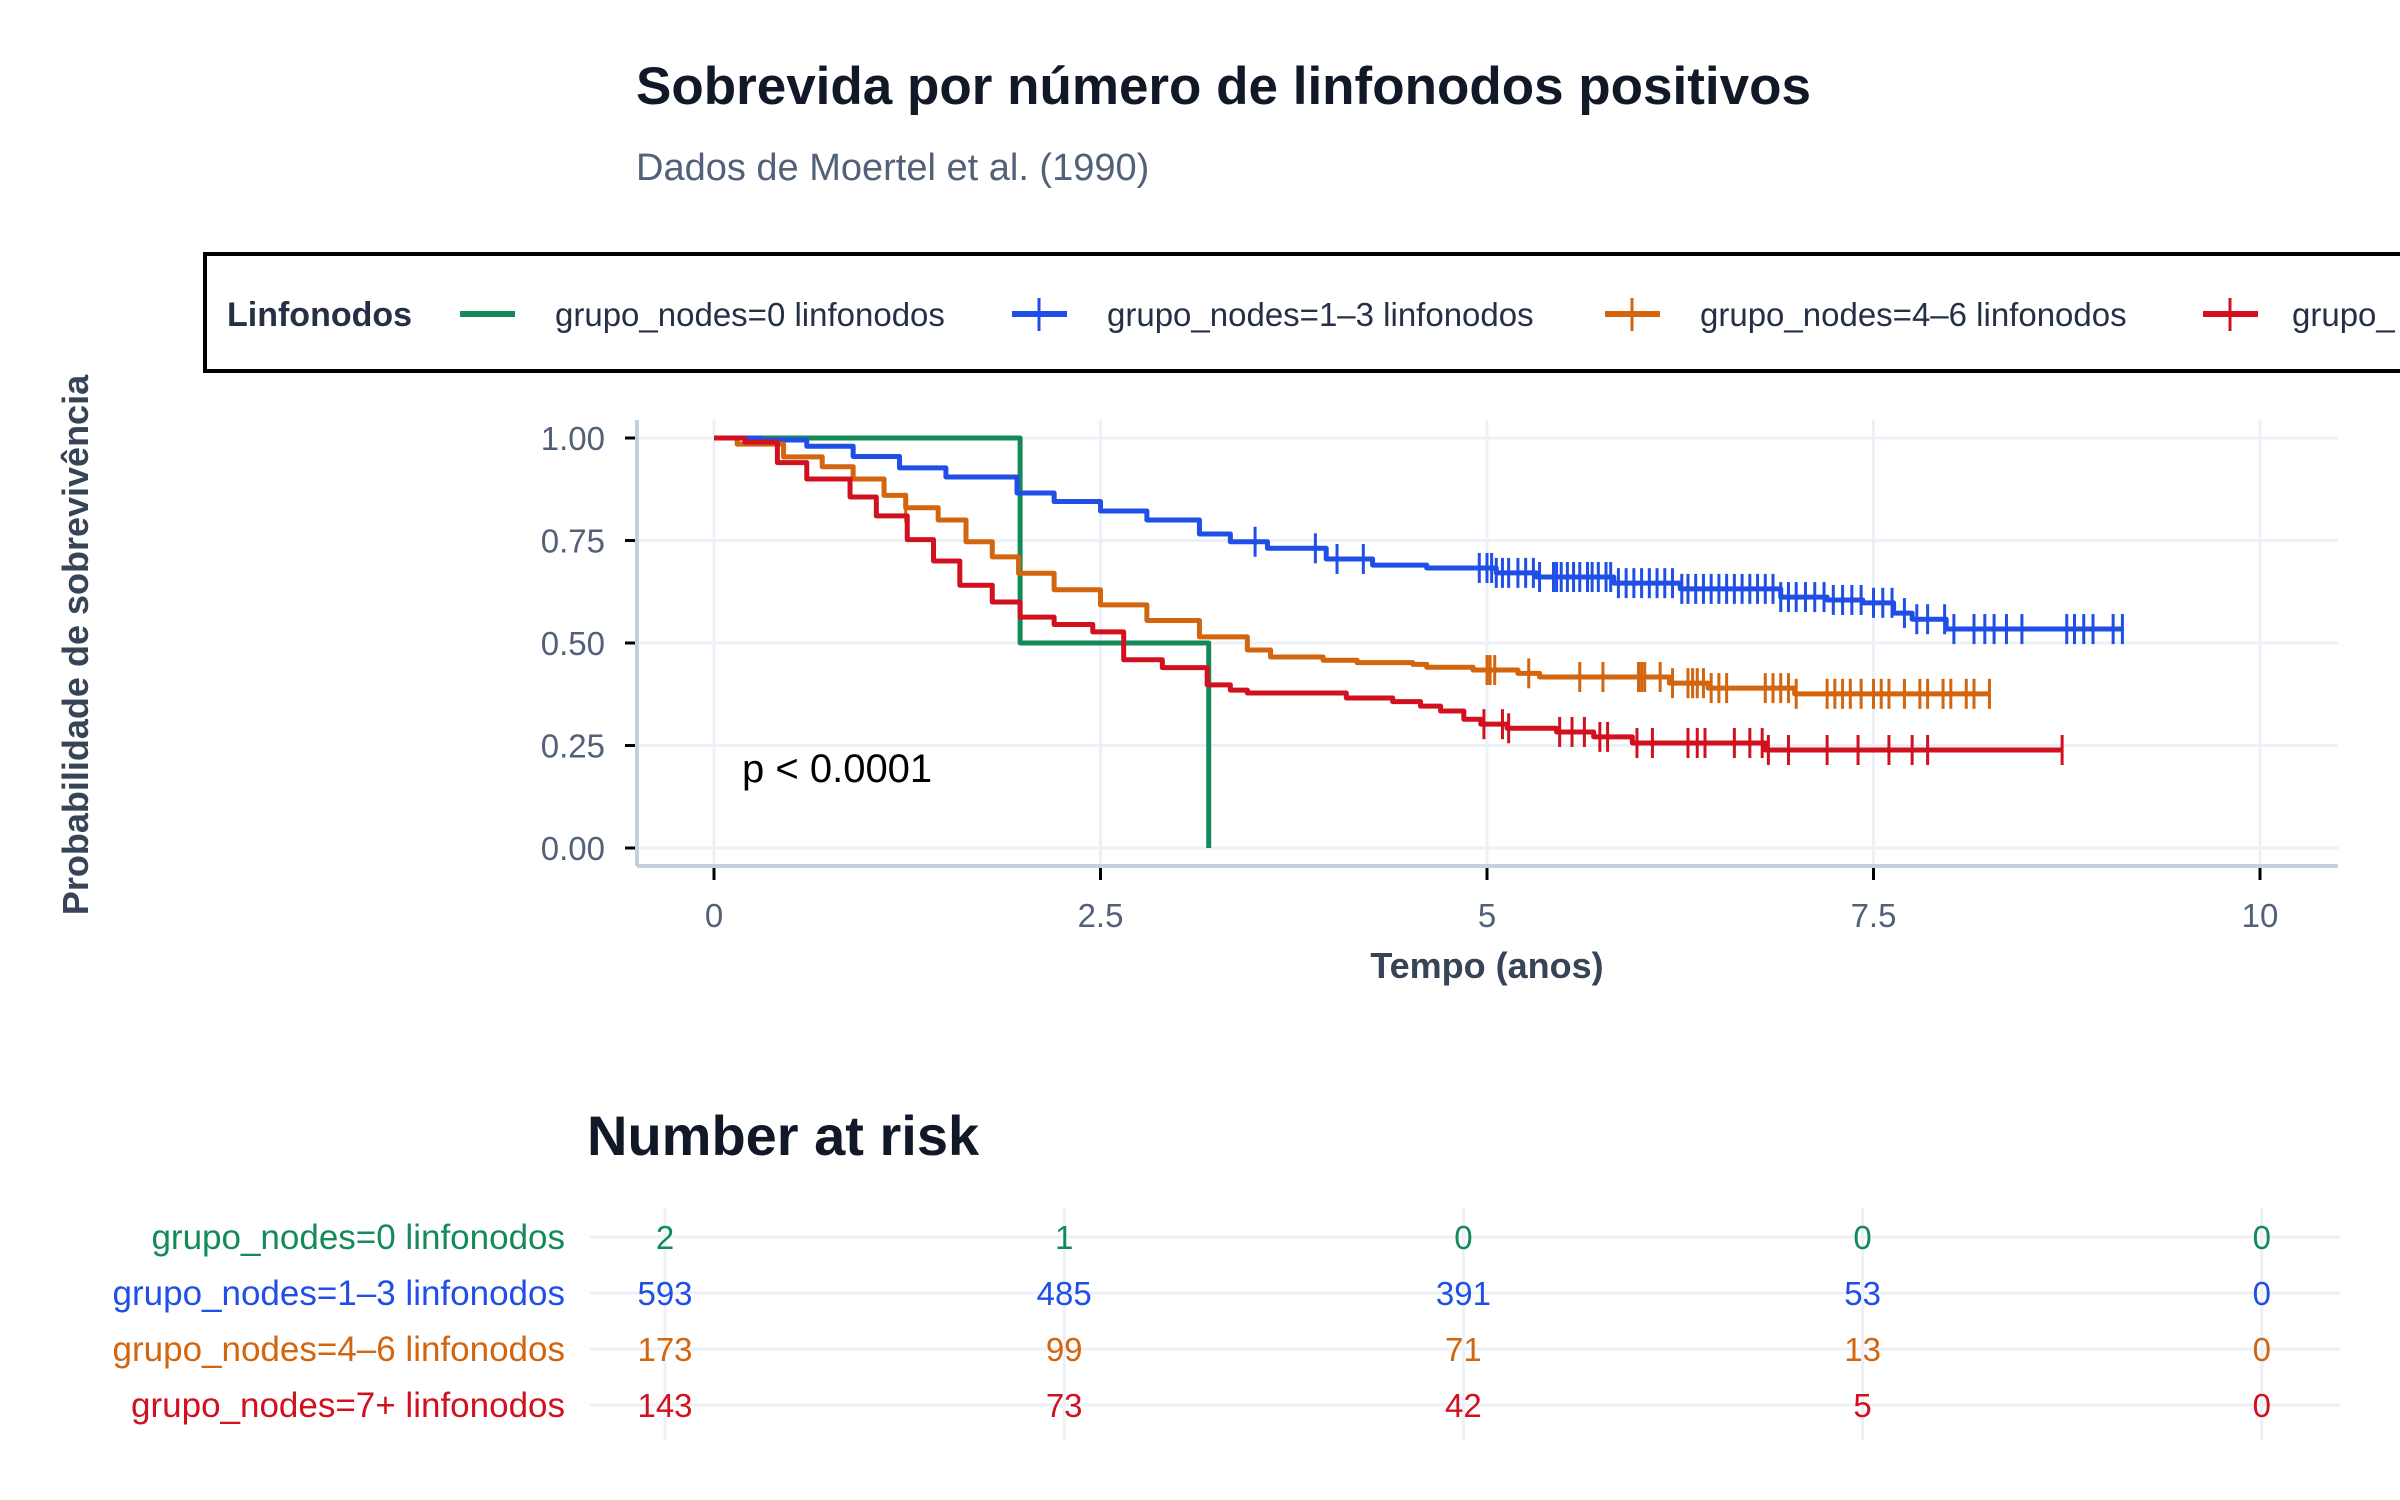 The height and width of the screenshot is (1500, 2400). Describe the element at coordinates (1192, 1293) in the screenshot. I see `risk-row: grupo_nodes=1–3 linfonodos 593 485 391 53 0` at that location.